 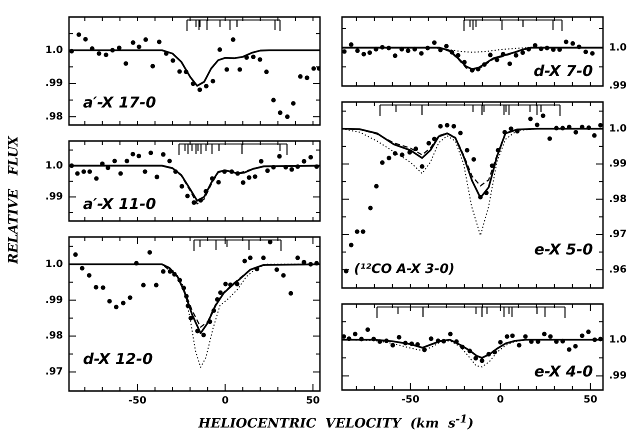 I want to click on annotation: a′-X 11-0, so click(x=119, y=203).